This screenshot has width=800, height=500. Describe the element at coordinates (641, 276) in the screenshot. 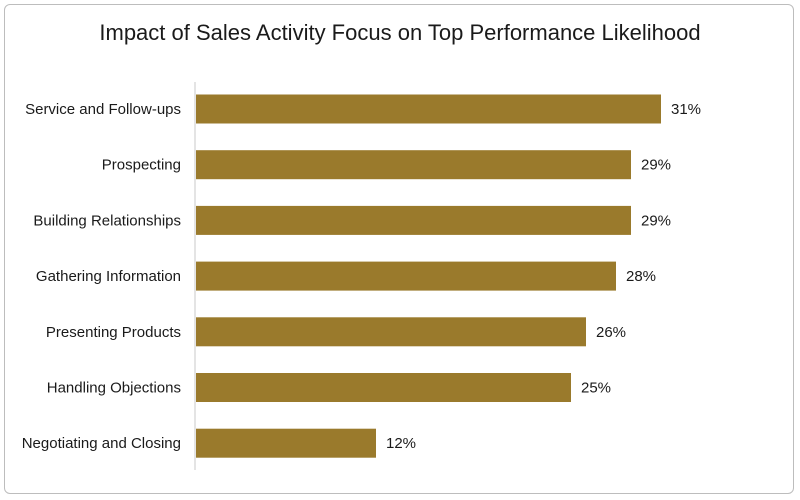

I see `value-label: 28%` at that location.